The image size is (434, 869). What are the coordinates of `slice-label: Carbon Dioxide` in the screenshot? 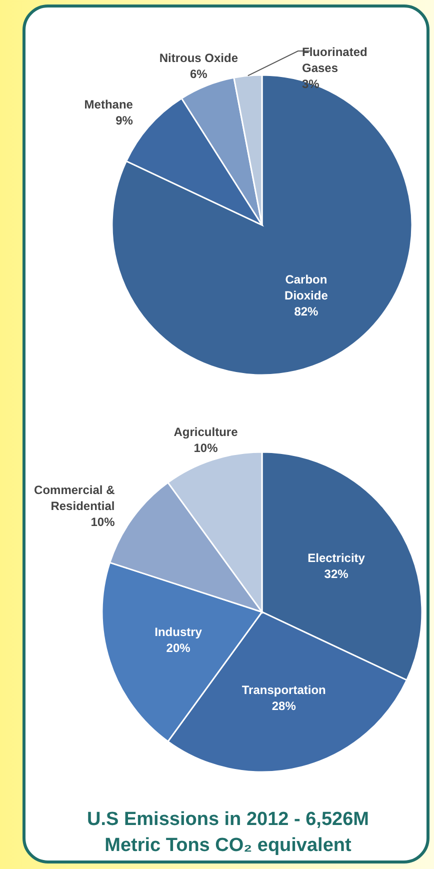 It's located at (306, 287).